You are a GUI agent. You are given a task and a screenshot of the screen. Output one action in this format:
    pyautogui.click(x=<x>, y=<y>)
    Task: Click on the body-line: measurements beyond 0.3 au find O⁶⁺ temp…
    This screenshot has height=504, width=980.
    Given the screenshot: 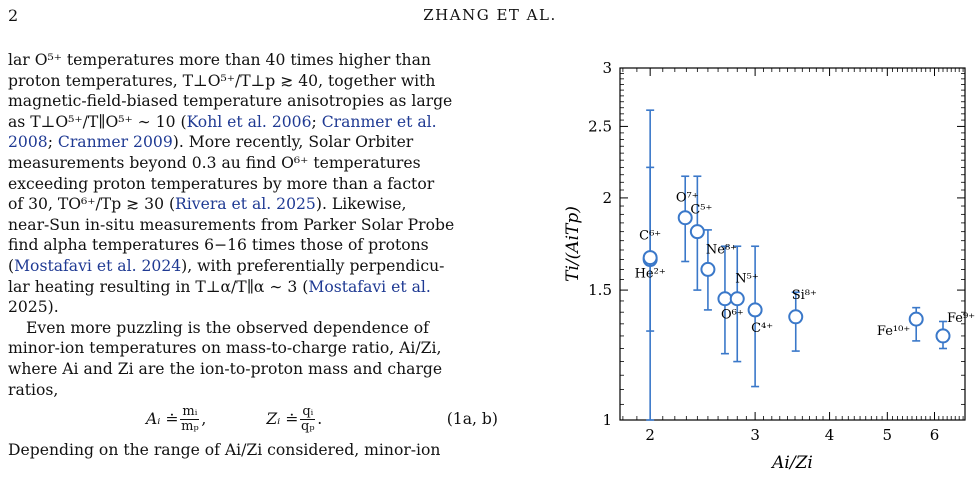 What is the action you would take?
    pyautogui.click(x=214, y=162)
    